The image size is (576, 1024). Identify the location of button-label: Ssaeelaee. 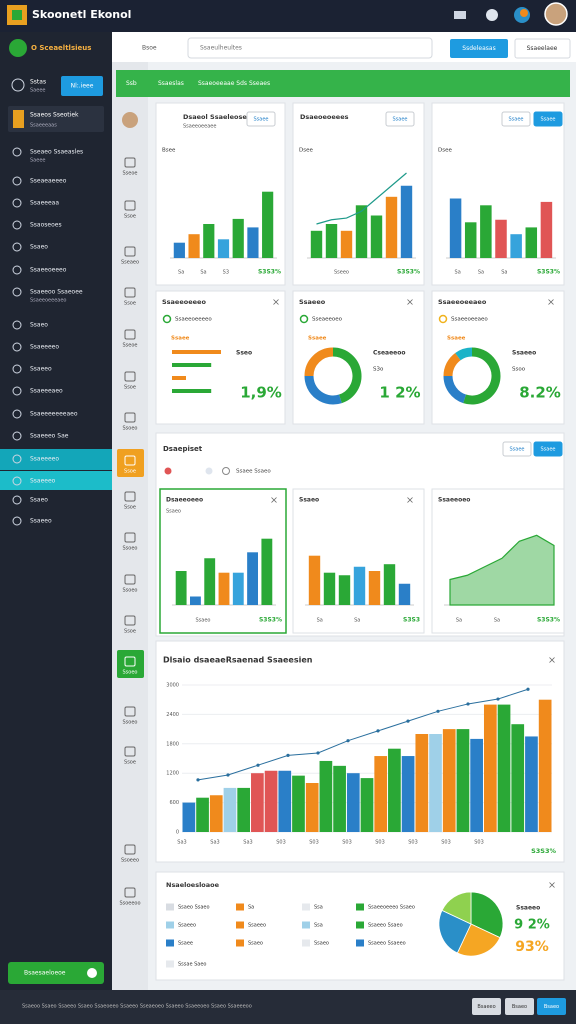
(542, 48).